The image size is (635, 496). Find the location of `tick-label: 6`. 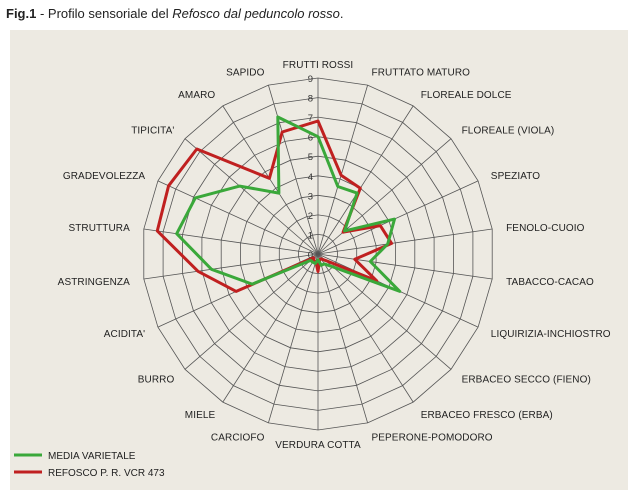

tick-label: 6 is located at coordinates (310, 138).